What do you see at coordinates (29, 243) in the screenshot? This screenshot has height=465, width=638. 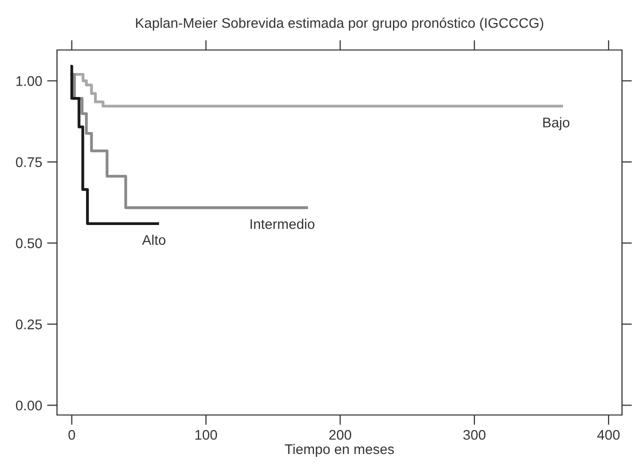 I see `y-tick-label: 0.50` at bounding box center [29, 243].